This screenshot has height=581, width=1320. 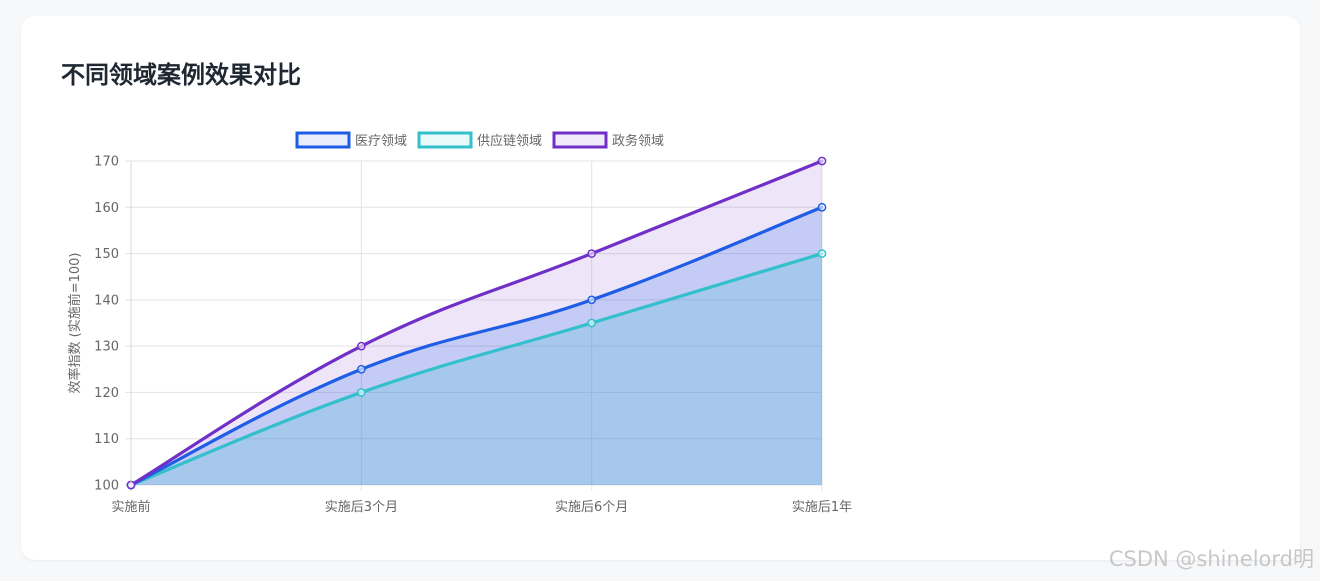 I want to click on x-tick-label: 实施后6个月, so click(x=591, y=507).